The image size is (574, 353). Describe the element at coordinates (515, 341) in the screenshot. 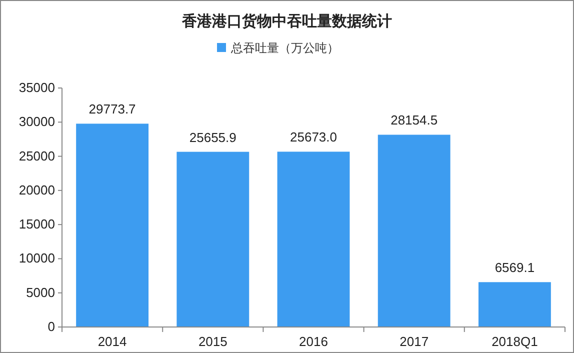

I see `x-tick-label: 2018Q1` at that location.